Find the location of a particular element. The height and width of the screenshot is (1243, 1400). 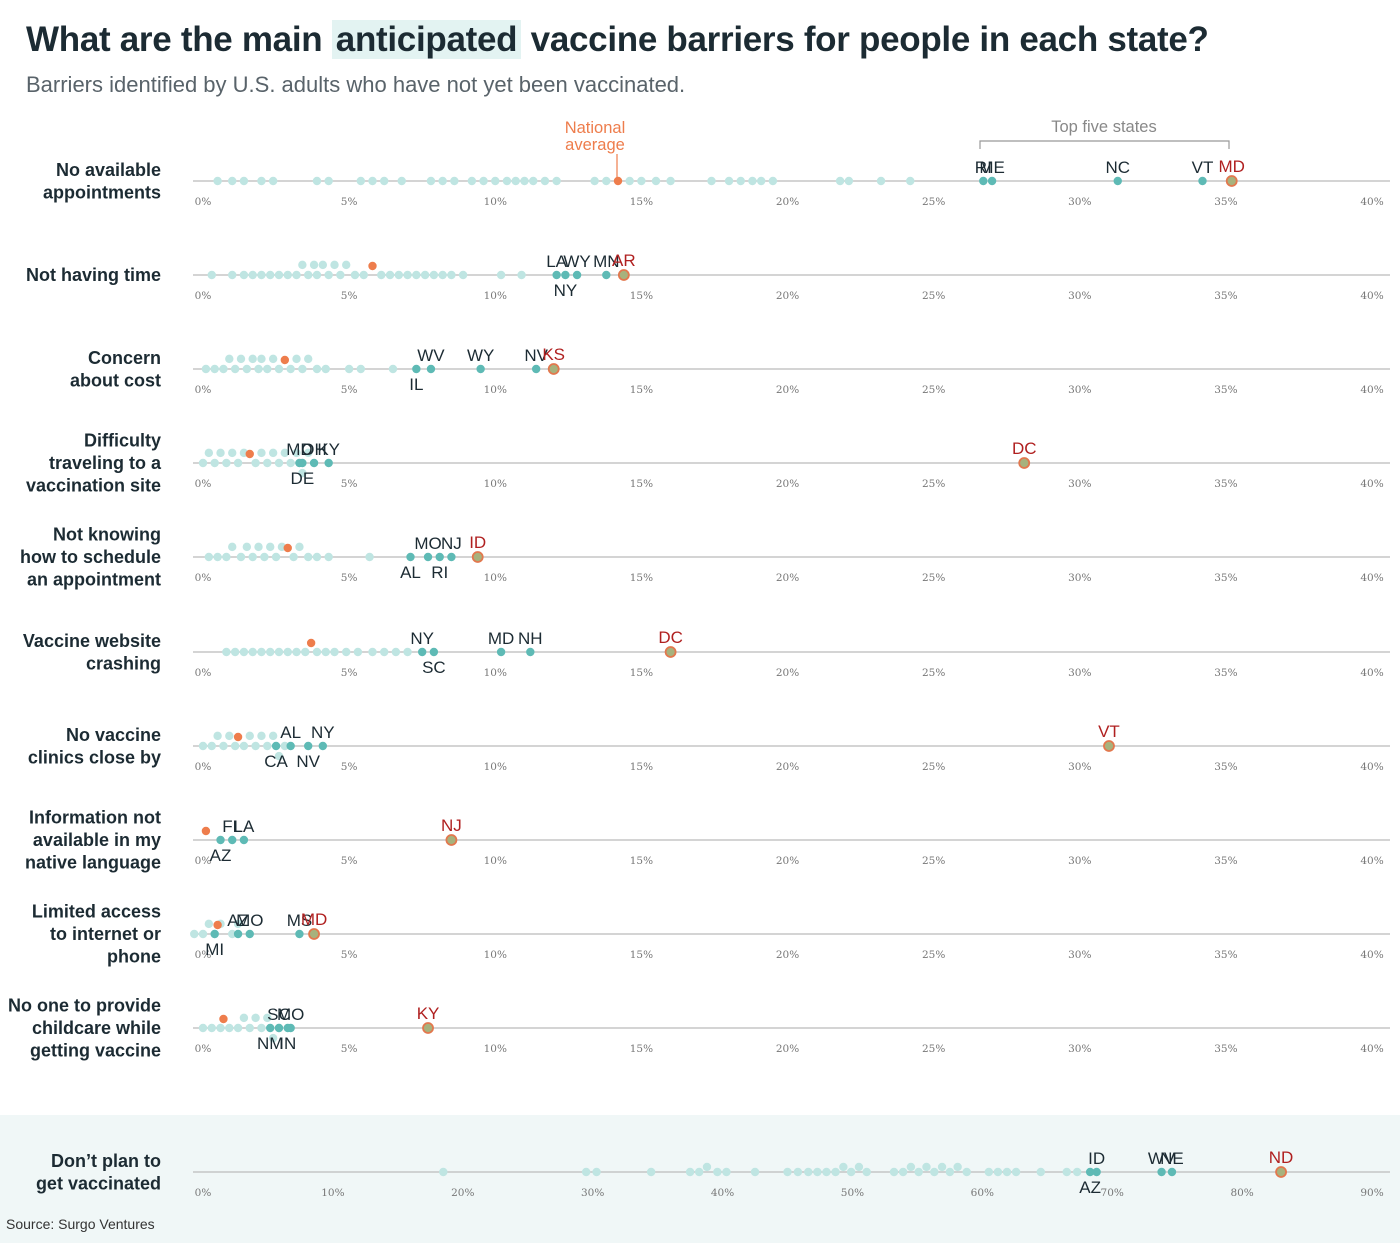

row-label: phone is located at coordinates (134, 957).